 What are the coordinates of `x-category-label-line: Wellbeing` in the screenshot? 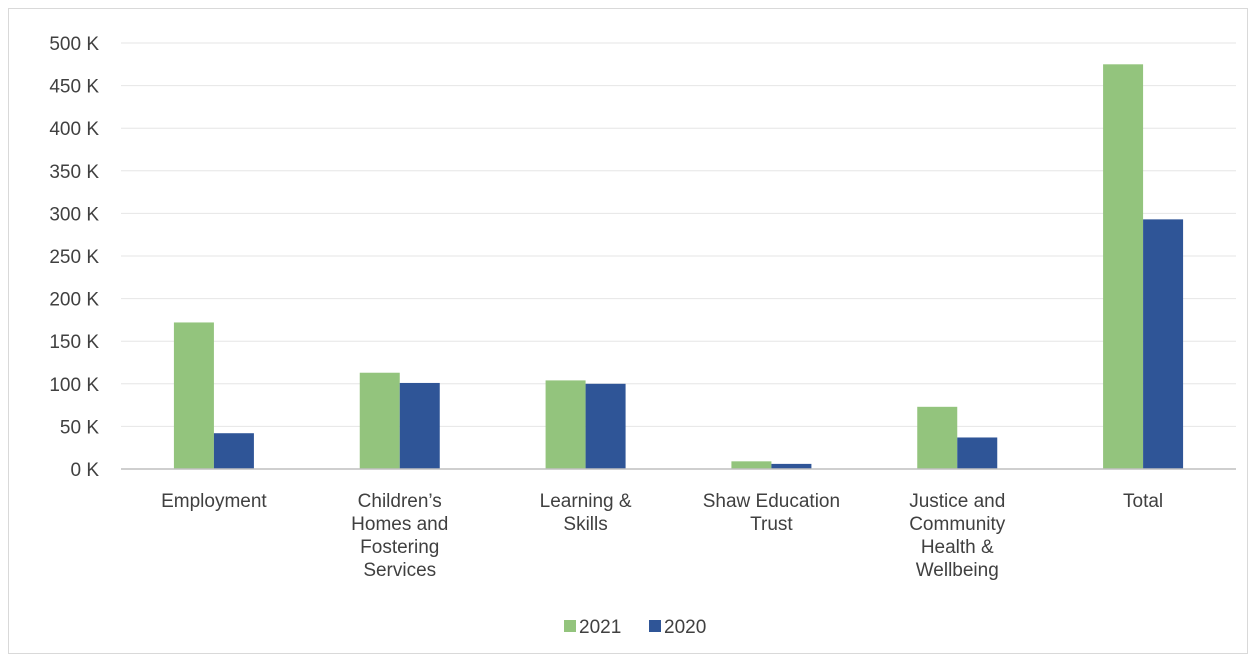 It's located at (957, 570).